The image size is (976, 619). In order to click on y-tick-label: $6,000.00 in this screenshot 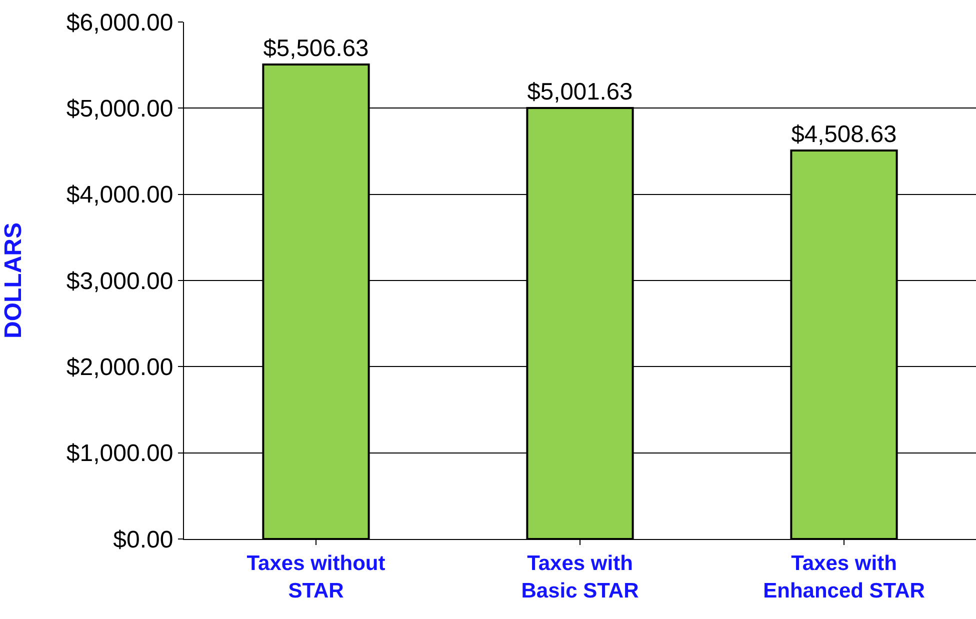, I will do `click(120, 22)`.